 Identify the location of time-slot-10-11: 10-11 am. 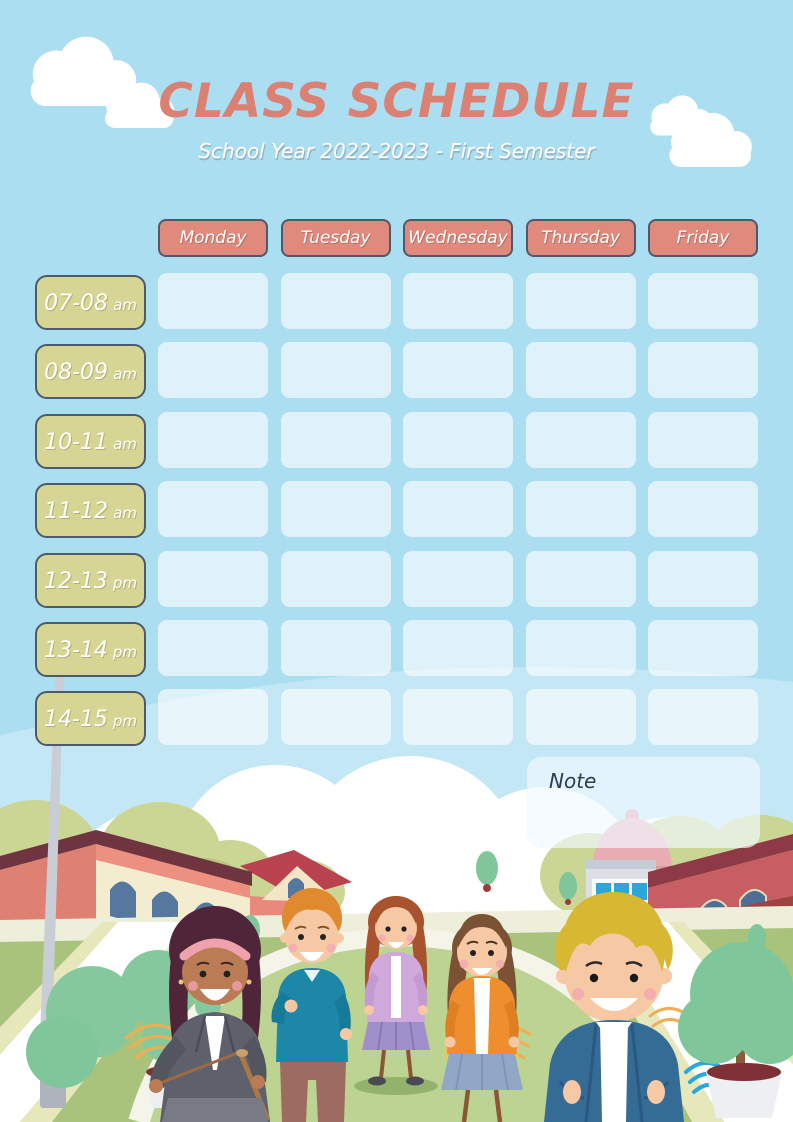
(90, 441).